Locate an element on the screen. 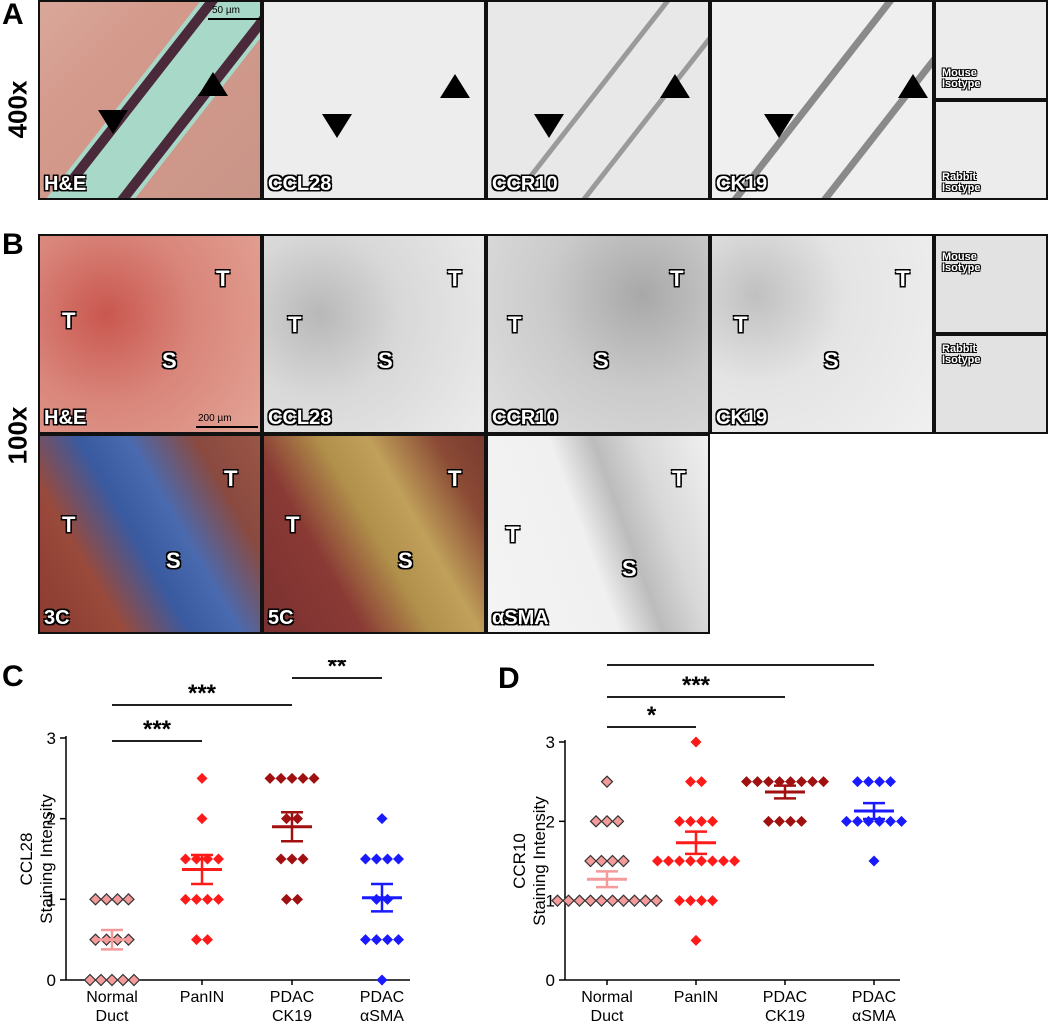 This screenshot has height=1027, width=1050. significance-label: * is located at coordinates (652, 715).